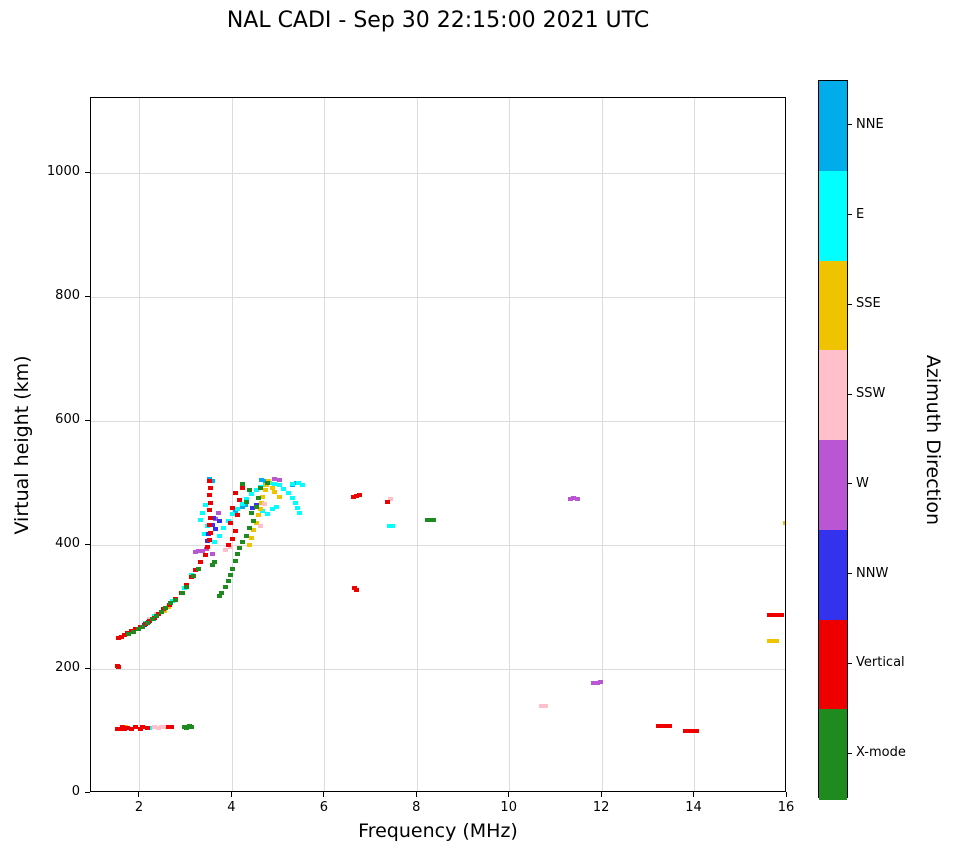 The width and height of the screenshot is (958, 857). What do you see at coordinates (67, 543) in the screenshot?
I see `y-tick-label: 400` at bounding box center [67, 543].